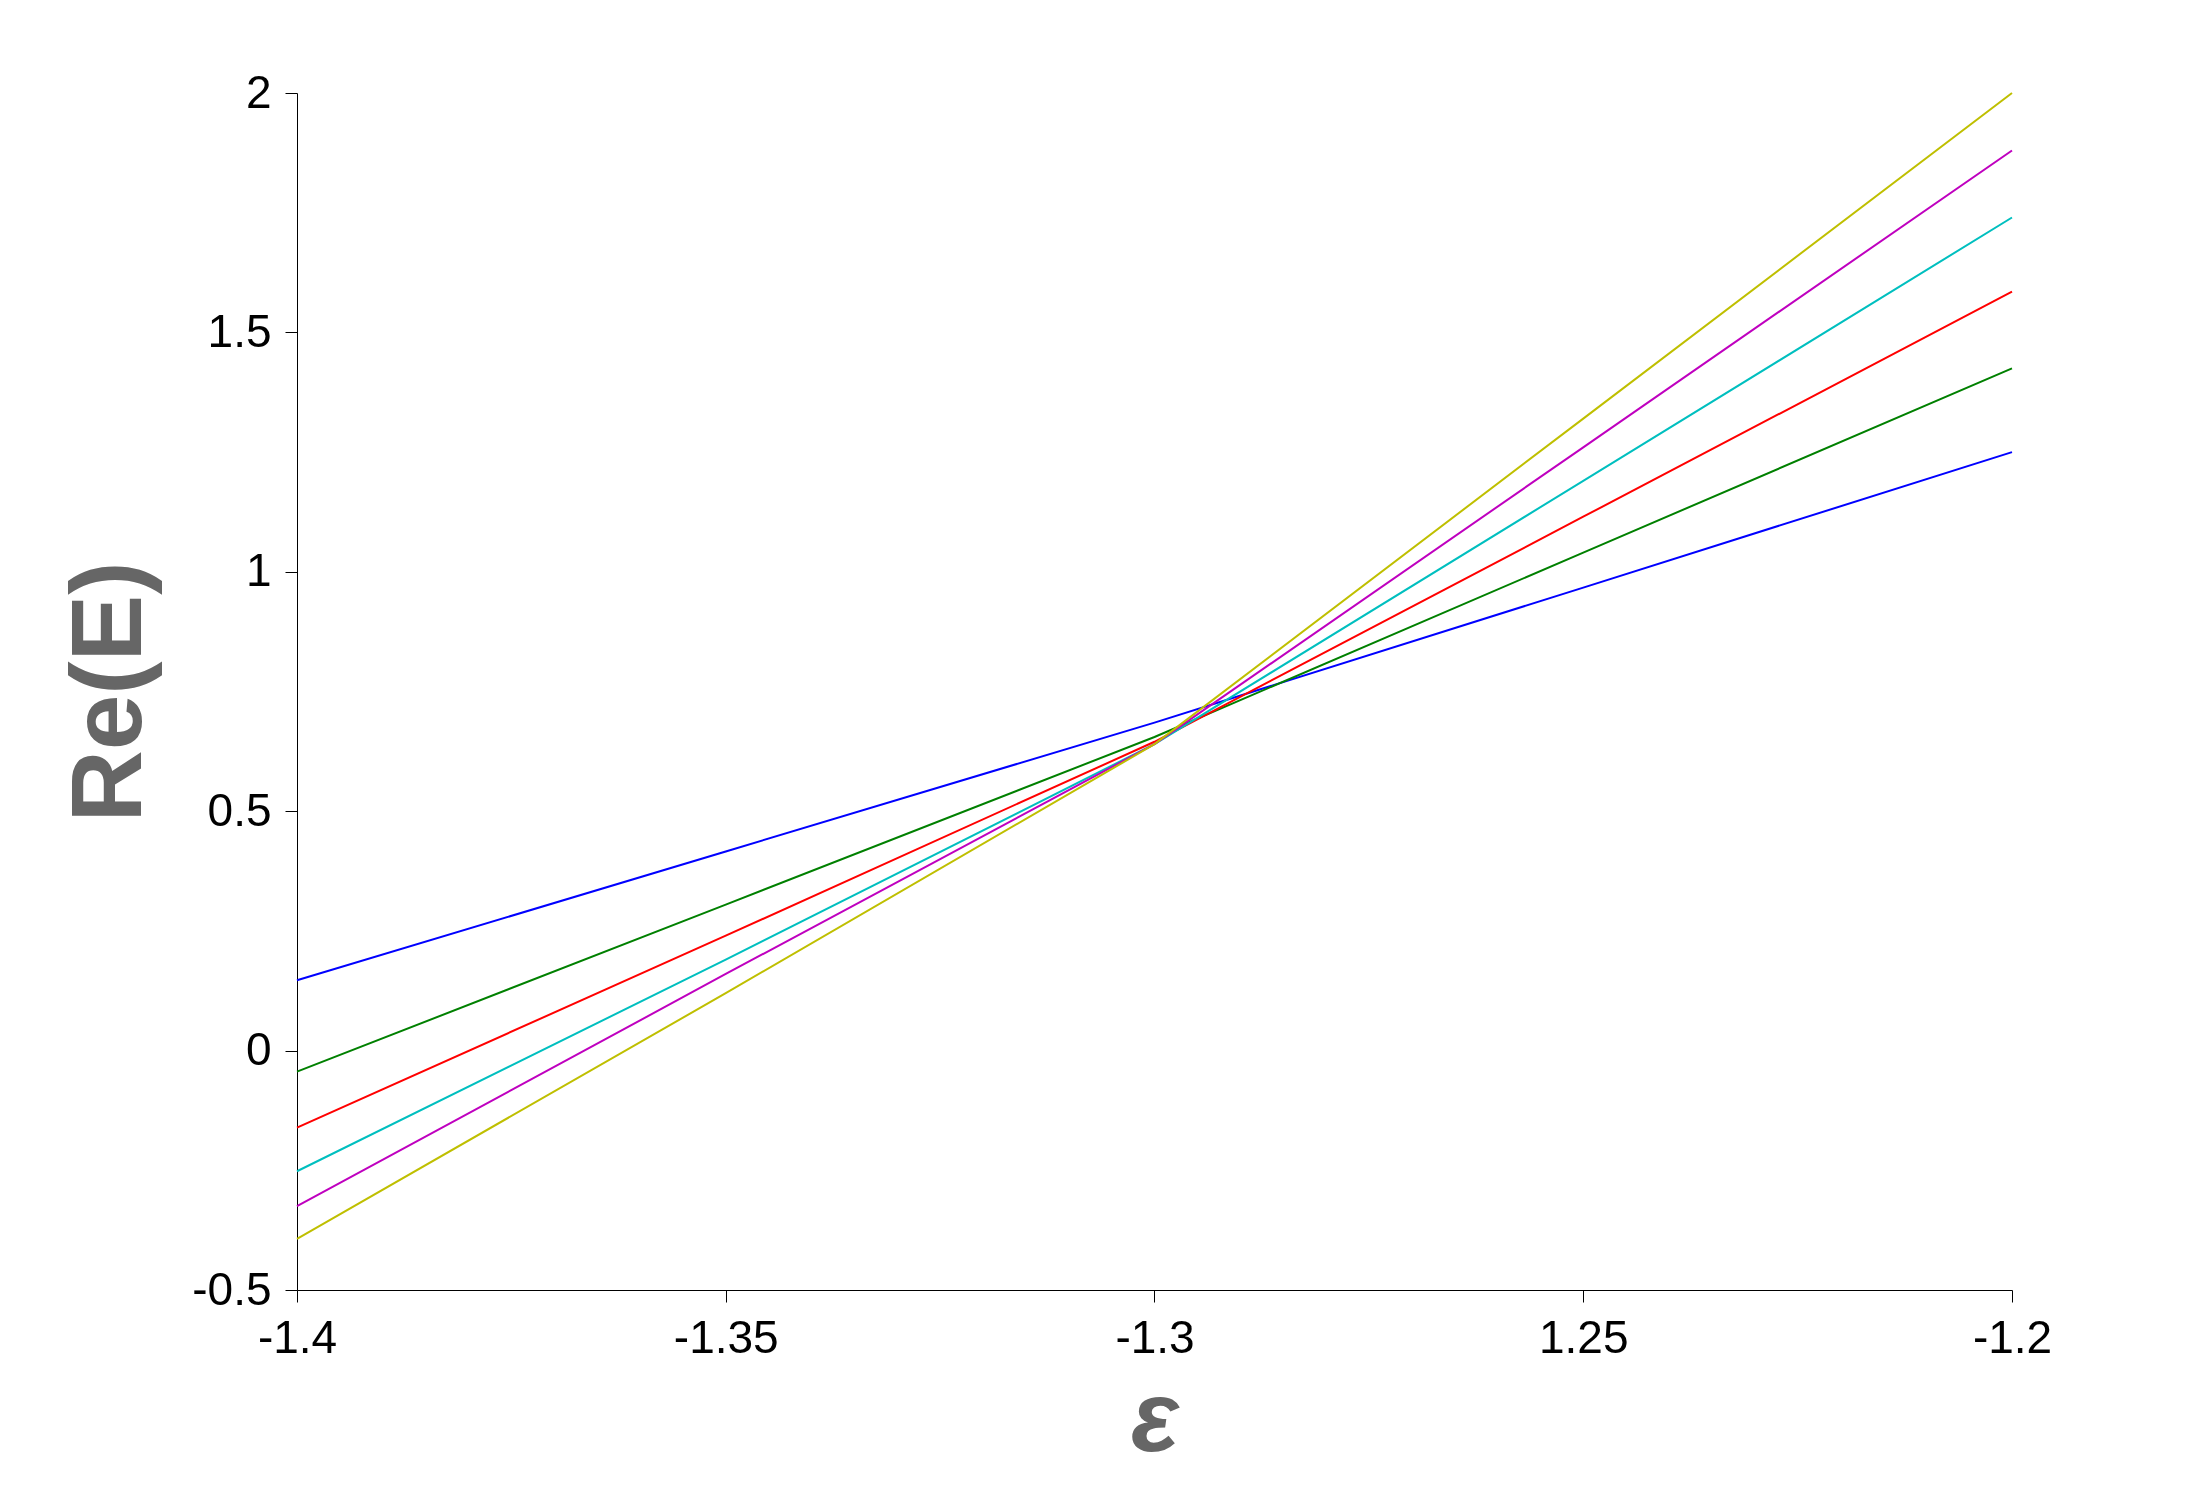 This screenshot has height=1500, width=2200. Describe the element at coordinates (726, 1336) in the screenshot. I see `x-tick-label: -1.35` at that location.